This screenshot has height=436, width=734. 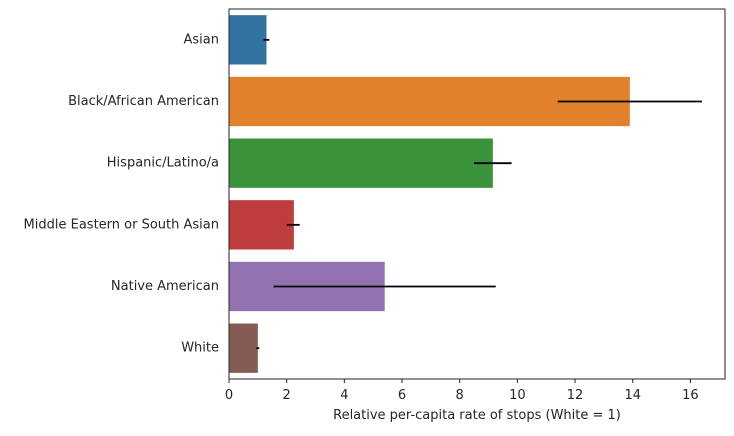 What do you see at coordinates (361, 163) in the screenshot?
I see `bar-hispanic-latino-a` at bounding box center [361, 163].